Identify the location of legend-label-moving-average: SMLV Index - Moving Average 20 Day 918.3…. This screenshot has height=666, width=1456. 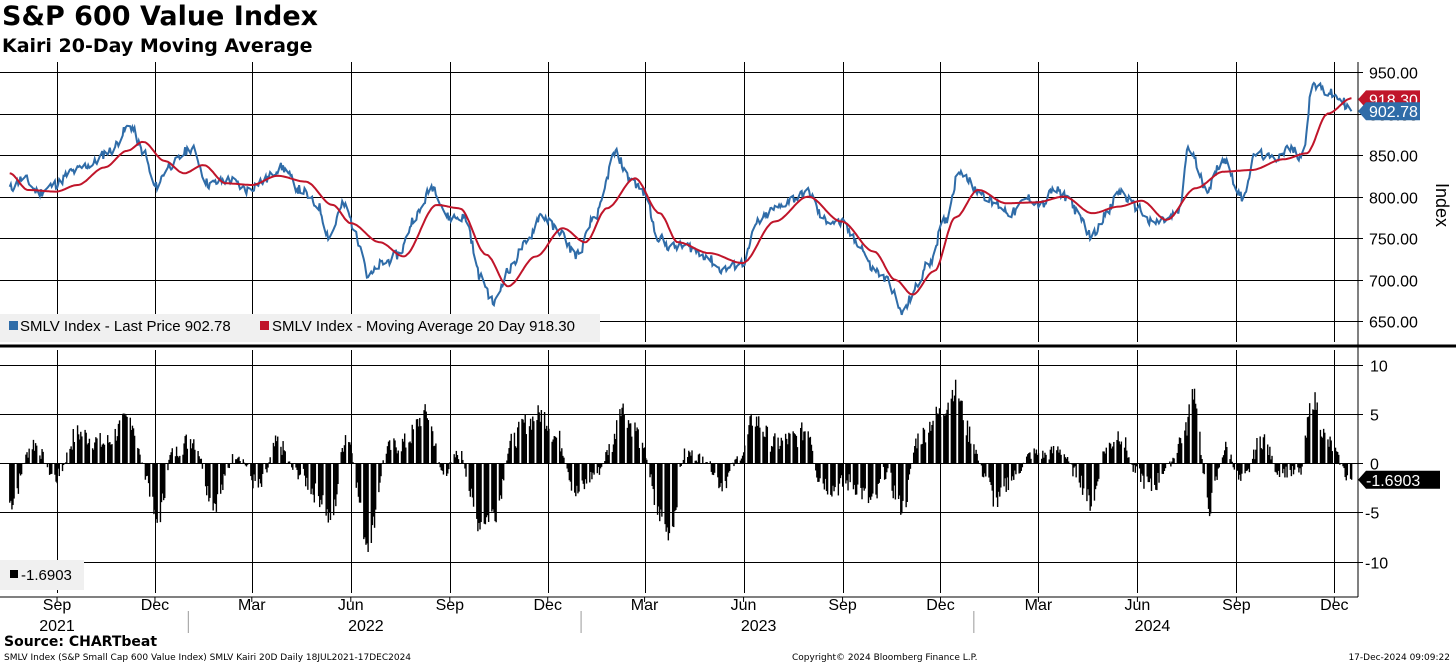
(423, 326).